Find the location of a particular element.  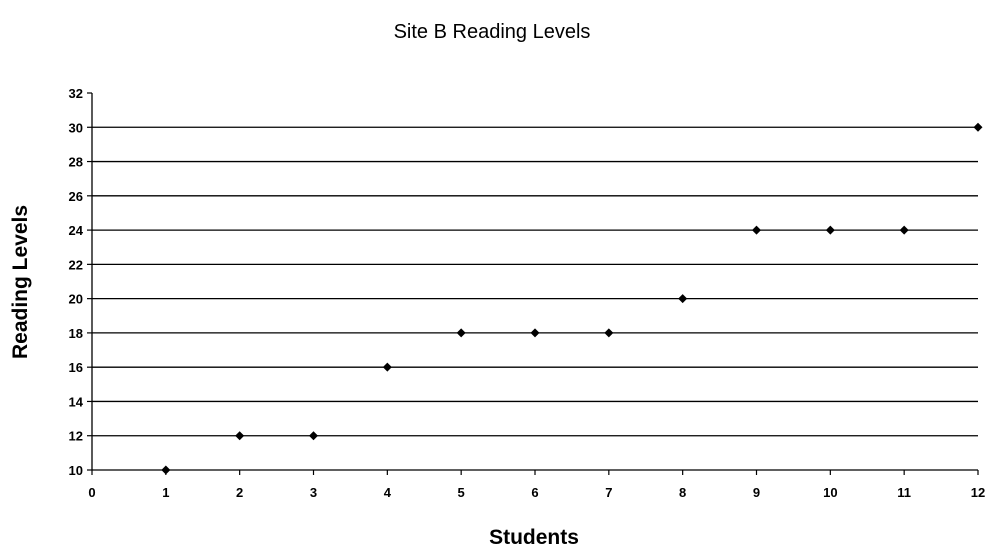

y-tick-label-12: 12 is located at coordinates (76, 436).